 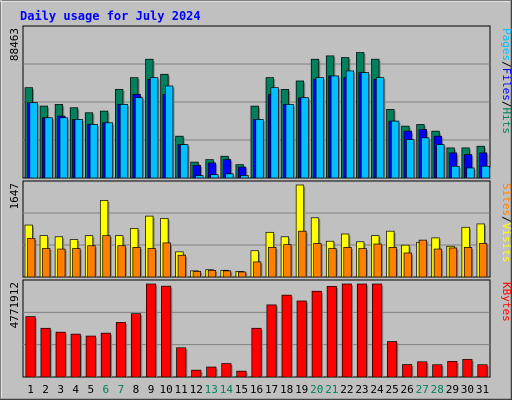 What do you see at coordinates (136, 389) in the screenshot?
I see `day-label-8: 8` at bounding box center [136, 389].